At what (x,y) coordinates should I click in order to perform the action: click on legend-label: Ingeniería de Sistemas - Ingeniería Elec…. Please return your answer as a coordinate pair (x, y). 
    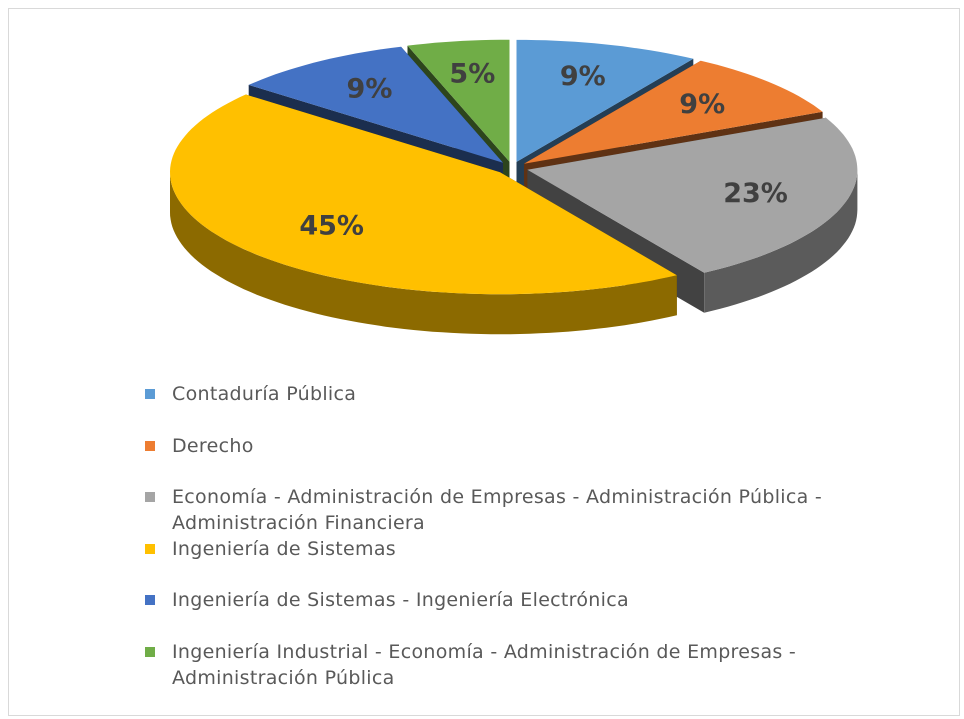
    Looking at the image, I should click on (400, 600).